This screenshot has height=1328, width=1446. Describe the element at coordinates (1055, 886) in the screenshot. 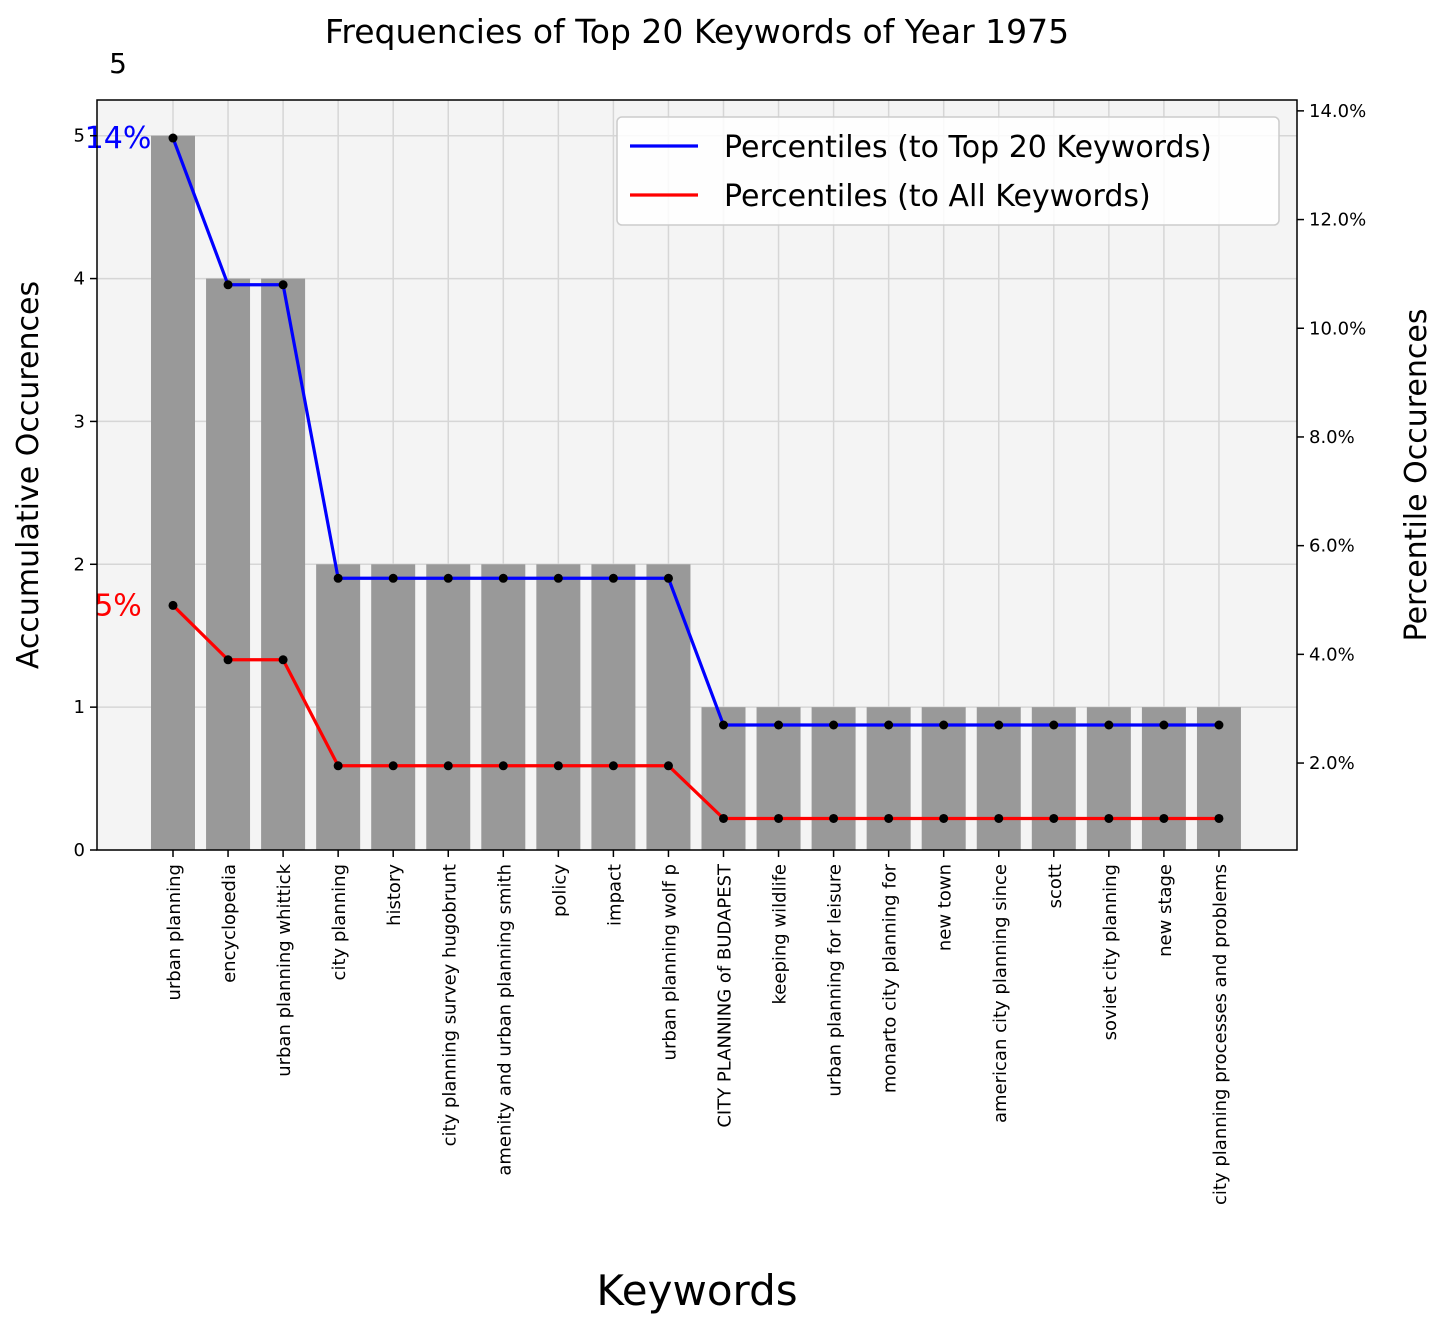

I see `x-tick-label: scott` at that location.